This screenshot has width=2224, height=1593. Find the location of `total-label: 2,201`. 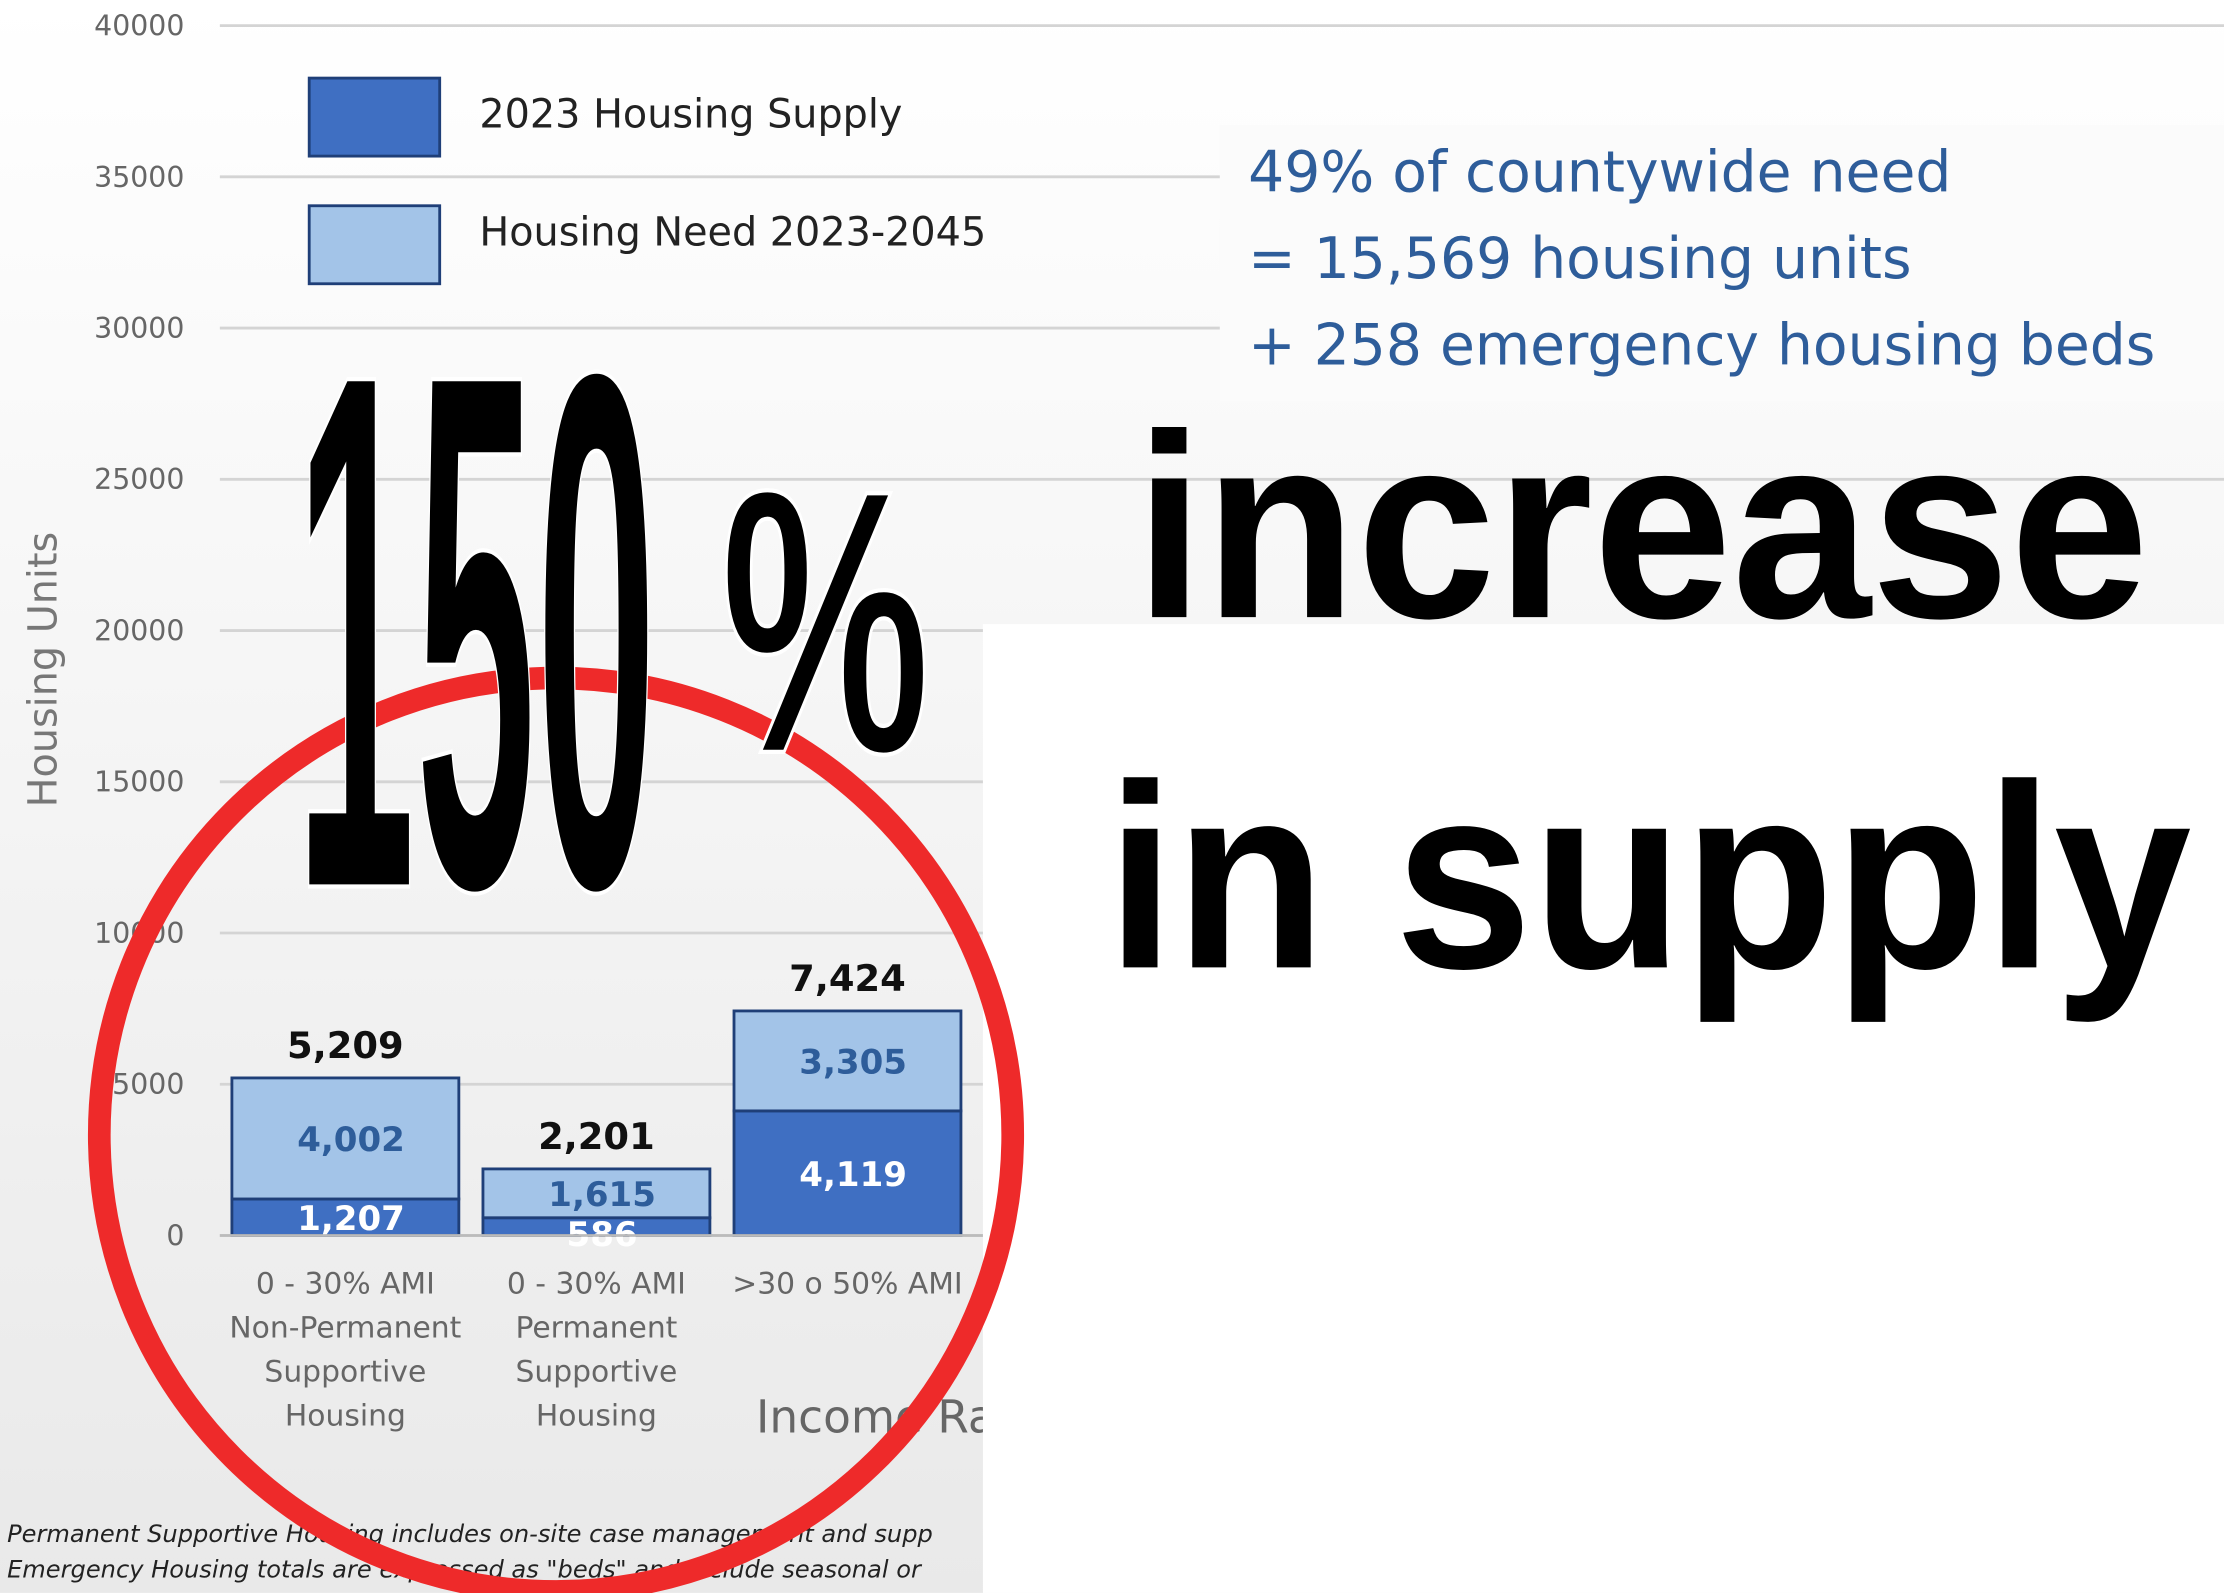

total-label: 2,201 is located at coordinates (596, 1136).